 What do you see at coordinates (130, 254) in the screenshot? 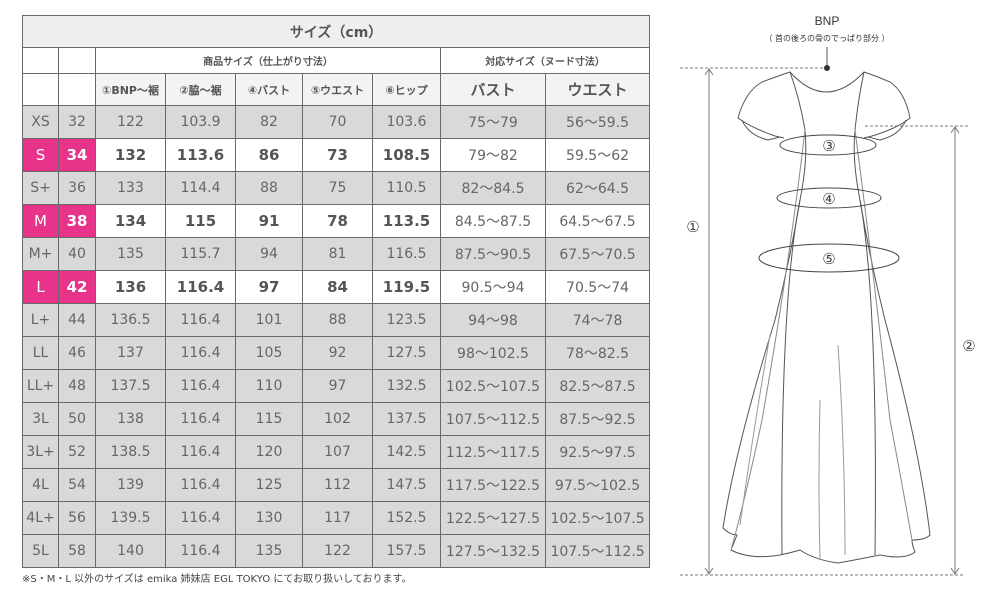
I see `table-cell: 135` at bounding box center [130, 254].